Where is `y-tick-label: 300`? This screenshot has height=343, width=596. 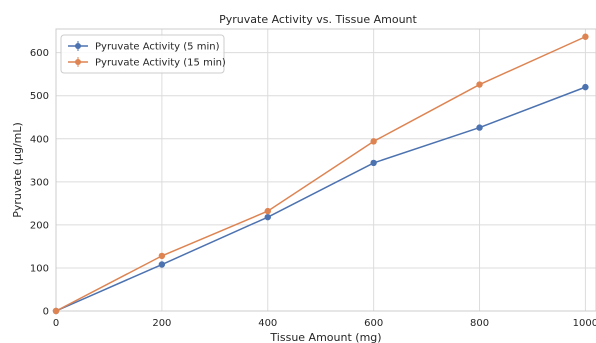 y-tick-label: 300 is located at coordinates (39, 182).